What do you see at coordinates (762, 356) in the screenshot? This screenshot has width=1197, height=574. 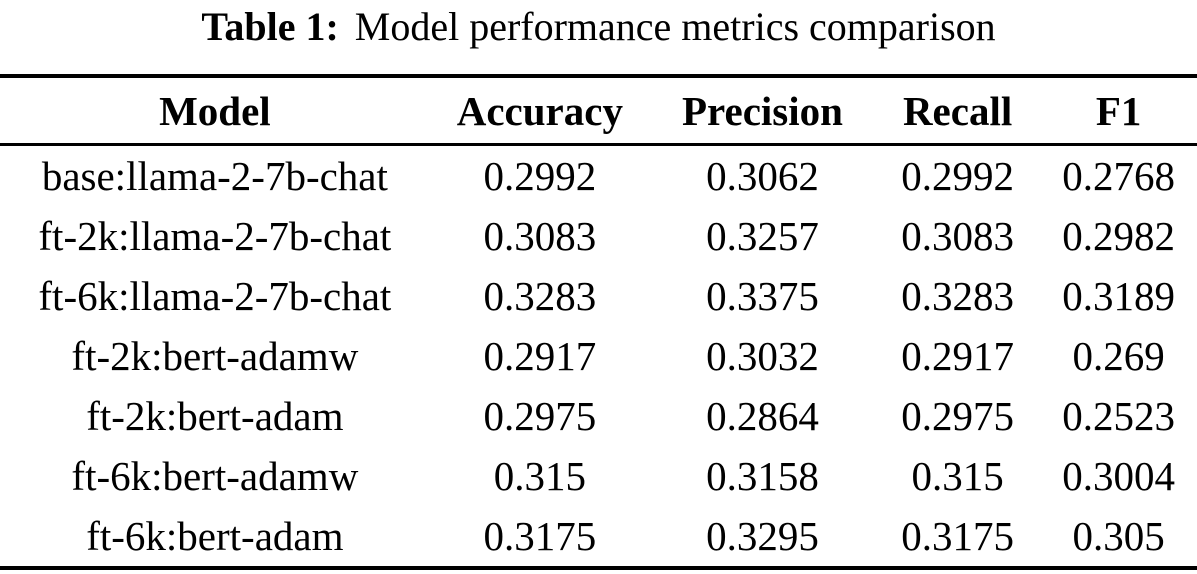 I see `cell-precision: 0.3032` at bounding box center [762, 356].